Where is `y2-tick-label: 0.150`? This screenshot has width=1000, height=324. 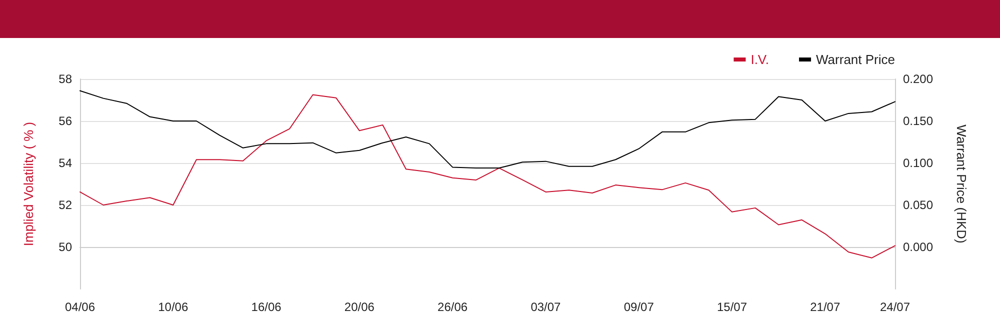 y2-tick-label: 0.150 is located at coordinates (918, 121).